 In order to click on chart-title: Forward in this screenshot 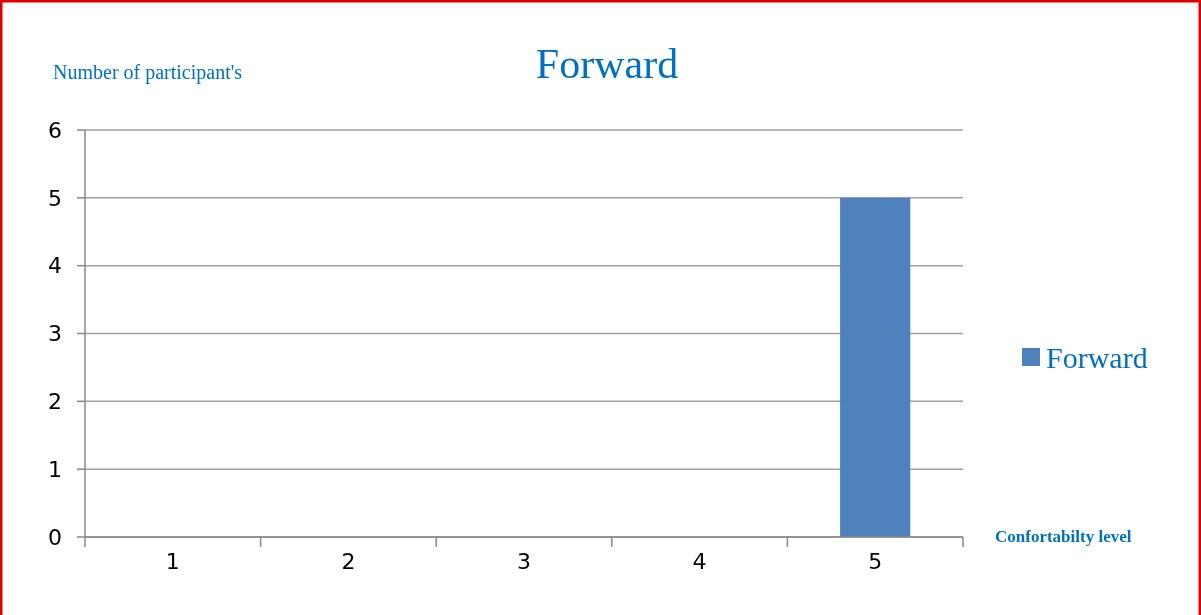, I will do `click(607, 64)`.